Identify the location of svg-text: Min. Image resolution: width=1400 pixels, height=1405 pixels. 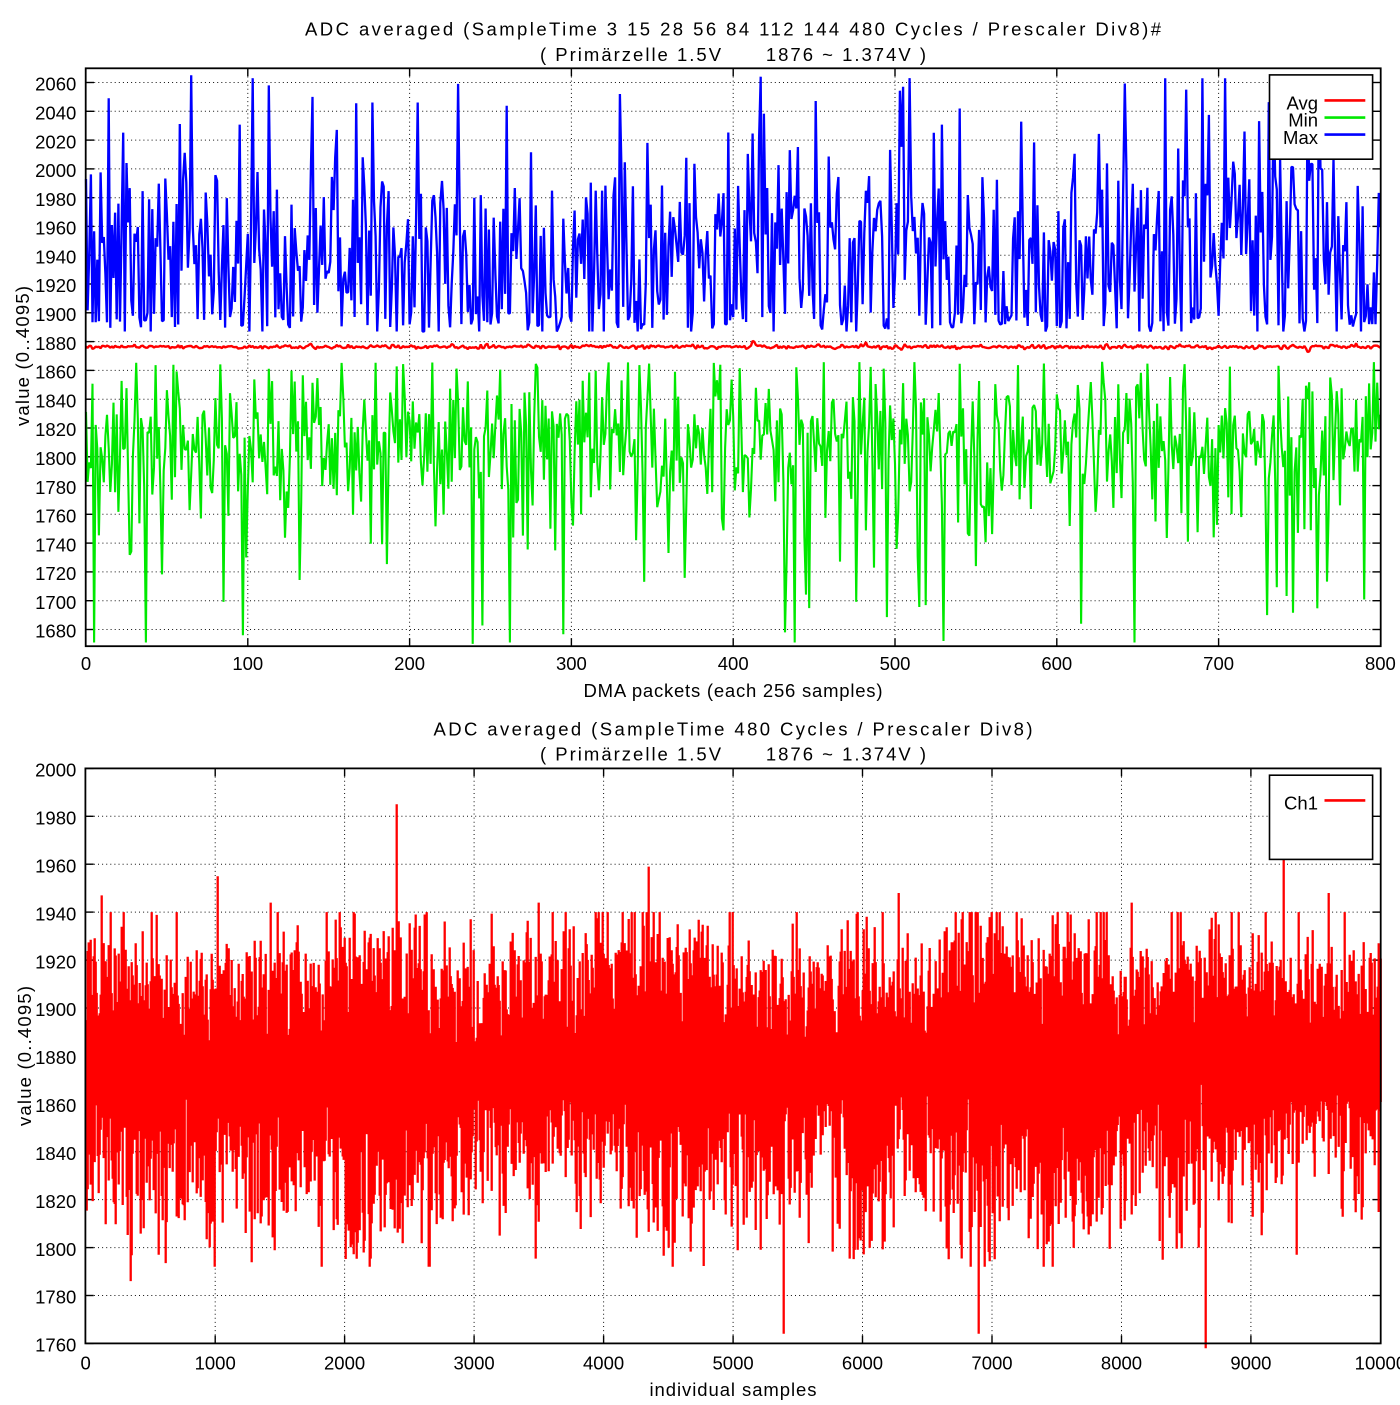
(1303, 120).